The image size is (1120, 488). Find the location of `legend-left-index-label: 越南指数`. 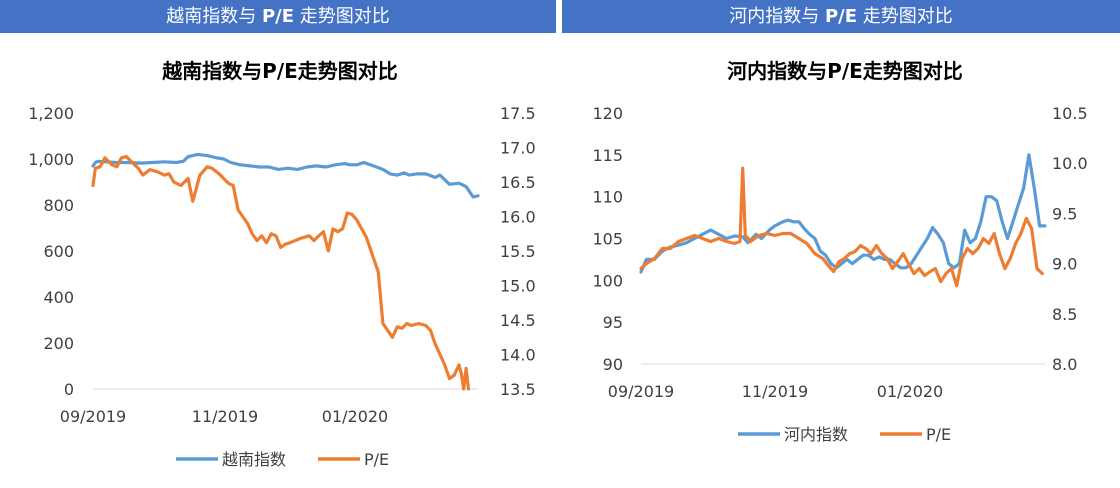

legend-left-index-label: 越南指数 is located at coordinates (254, 459).